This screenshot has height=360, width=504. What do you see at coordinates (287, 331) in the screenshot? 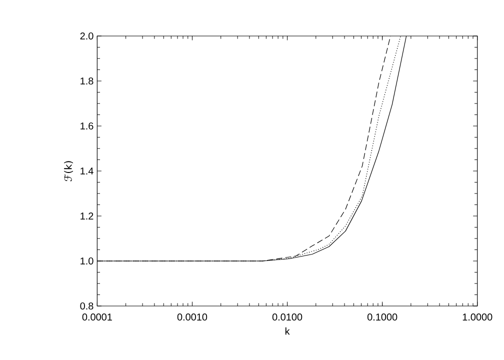
I see `x-axis-title: k` at bounding box center [287, 331].